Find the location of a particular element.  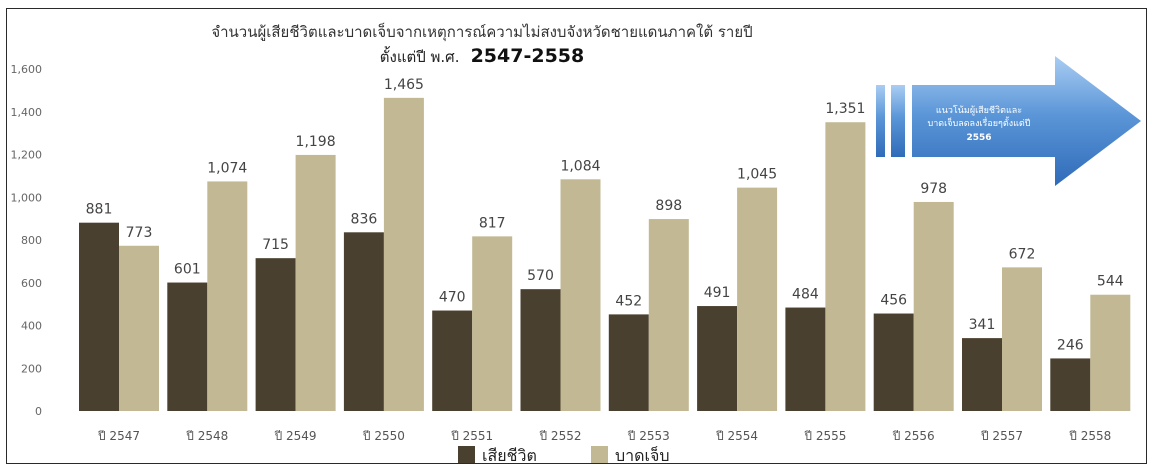

x-tick-label: ปี 2549 is located at coordinates (295, 436).